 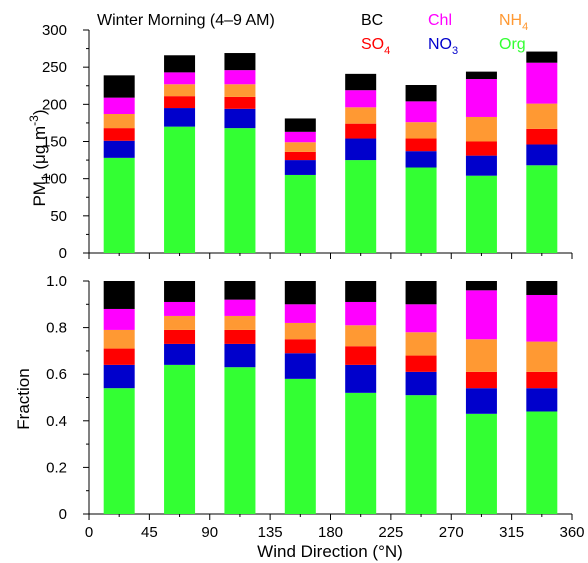 What do you see at coordinates (67, 398) in the screenshot?
I see `bottom-y-ticks: 0 0.2 0.4 0.6 0.8 1.0` at bounding box center [67, 398].